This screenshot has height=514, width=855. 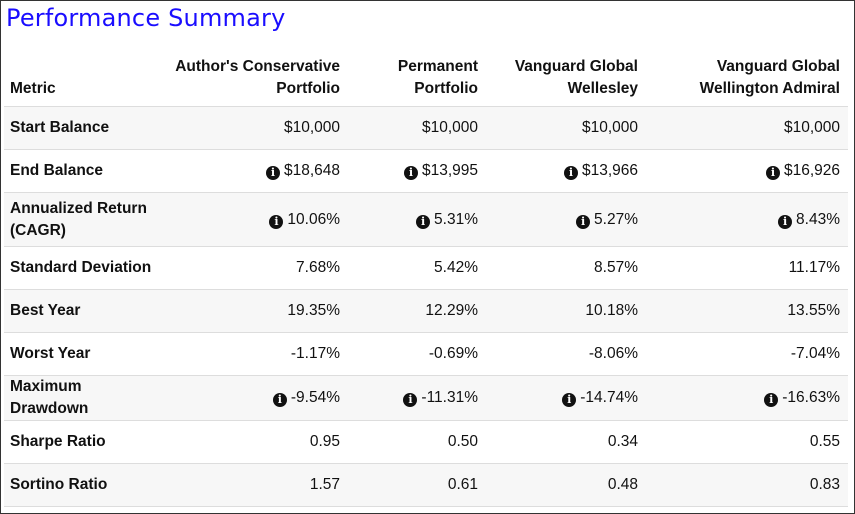 I want to click on value-text: 1.57, so click(x=324, y=484).